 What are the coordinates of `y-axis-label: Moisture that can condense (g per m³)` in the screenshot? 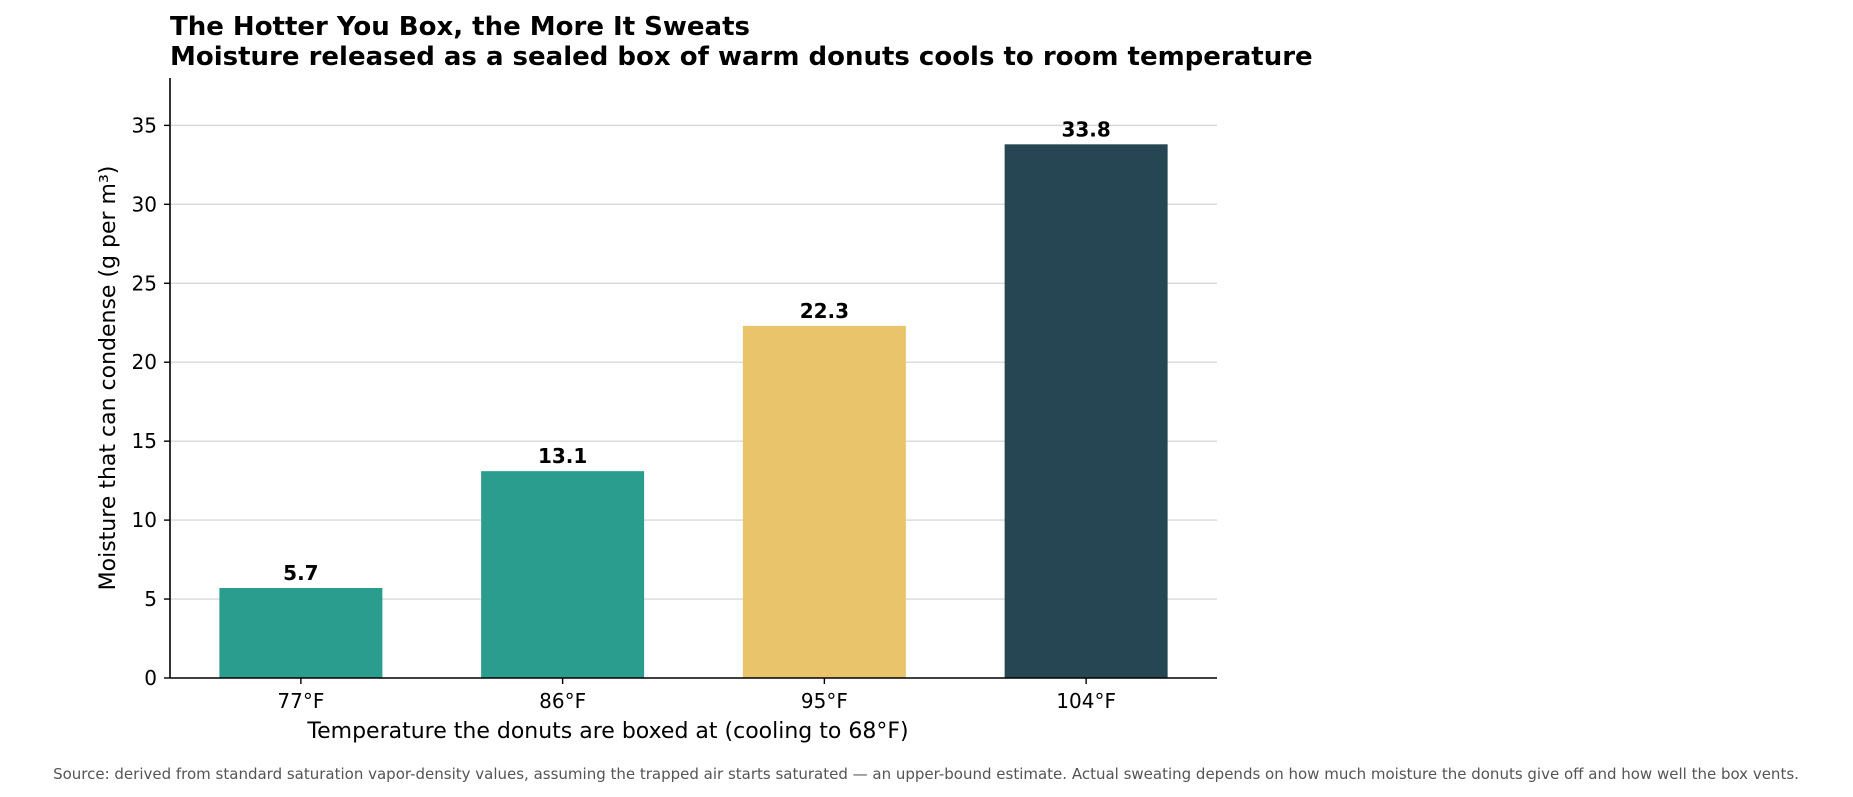 It's located at (108, 378).